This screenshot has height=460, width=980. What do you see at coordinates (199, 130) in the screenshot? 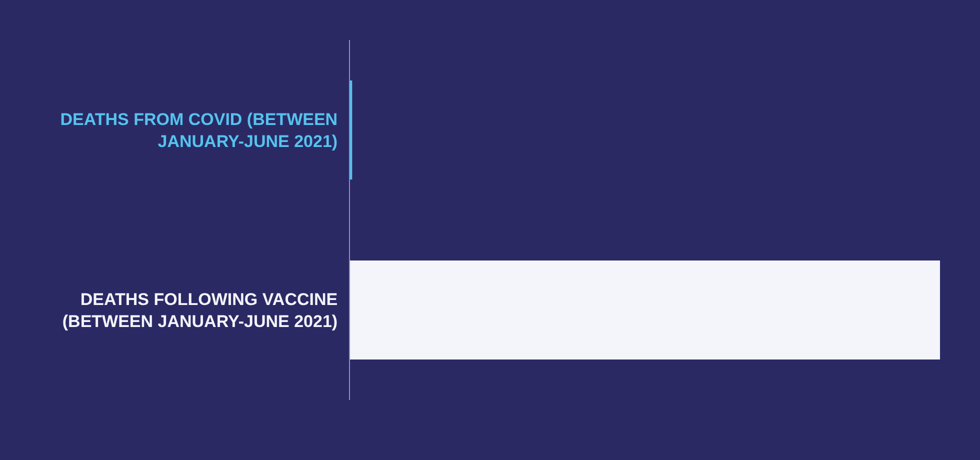
I see `y-tick-label: DEATHS FROM COVID (BETWEEN JANUARY-JUNE 2021)` at bounding box center [199, 130].